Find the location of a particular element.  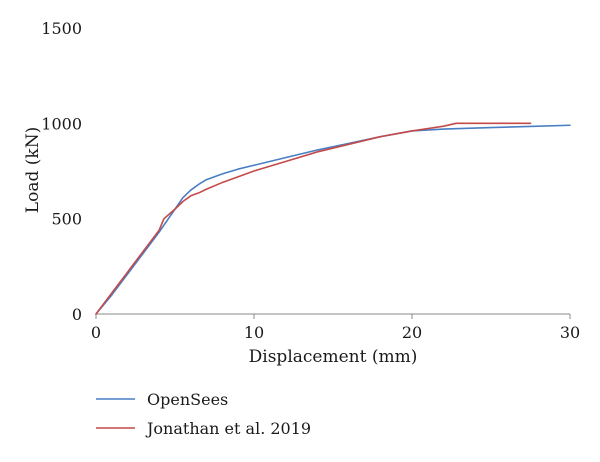

y-tick-label: 500 is located at coordinates (66, 219).